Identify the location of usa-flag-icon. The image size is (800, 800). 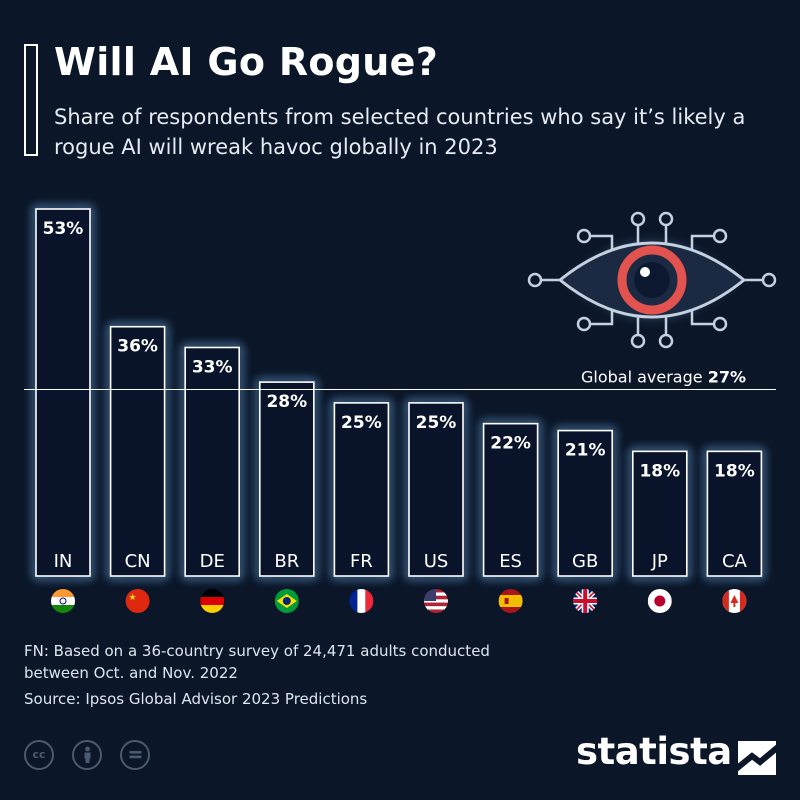
(436, 601).